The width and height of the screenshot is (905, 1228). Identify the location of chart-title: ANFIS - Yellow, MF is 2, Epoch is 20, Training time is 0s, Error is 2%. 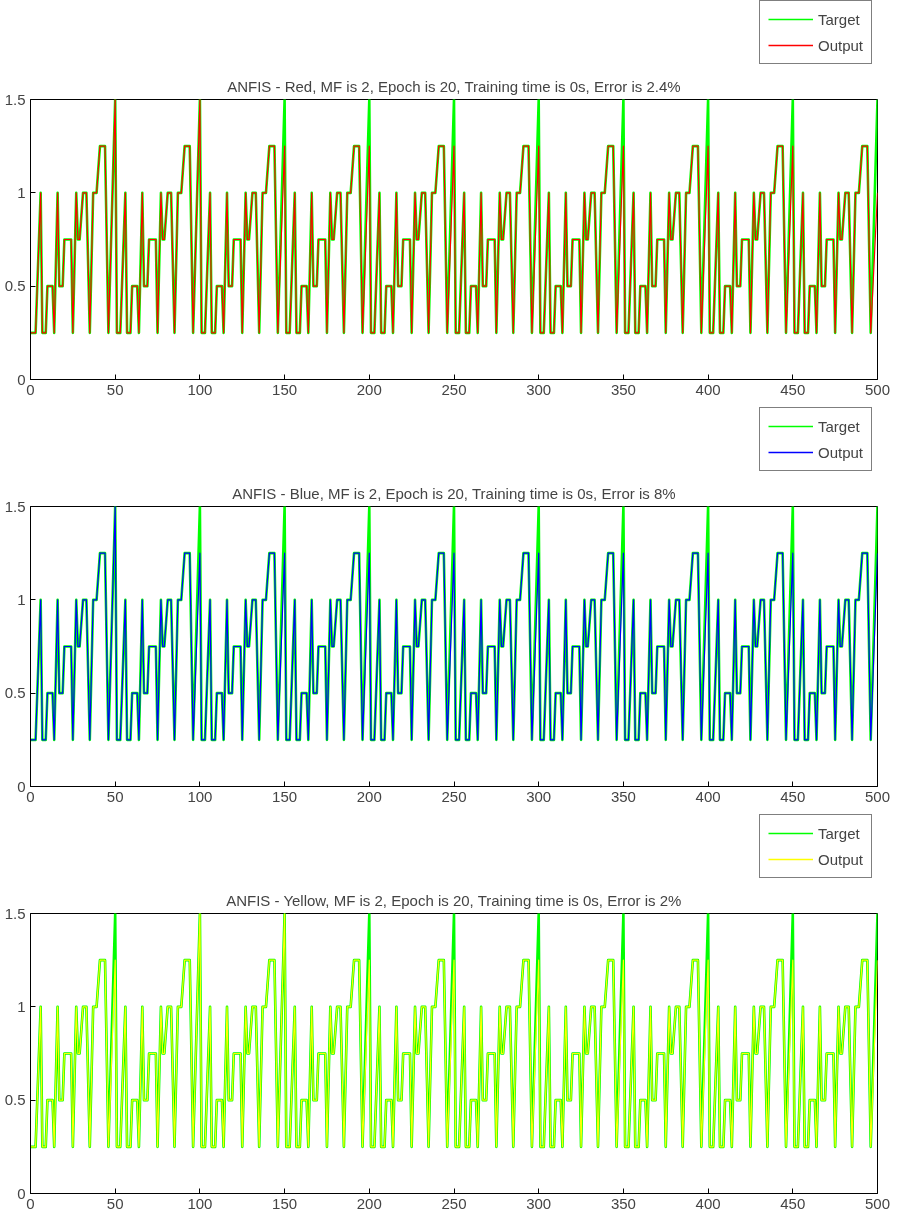
(454, 900).